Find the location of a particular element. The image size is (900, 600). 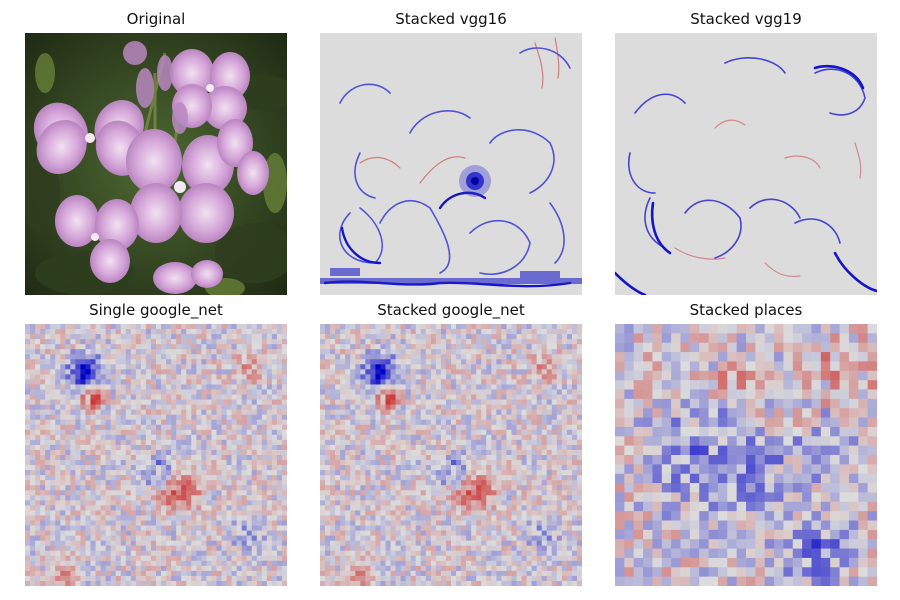

panel-title: Original is located at coordinates (156, 19).